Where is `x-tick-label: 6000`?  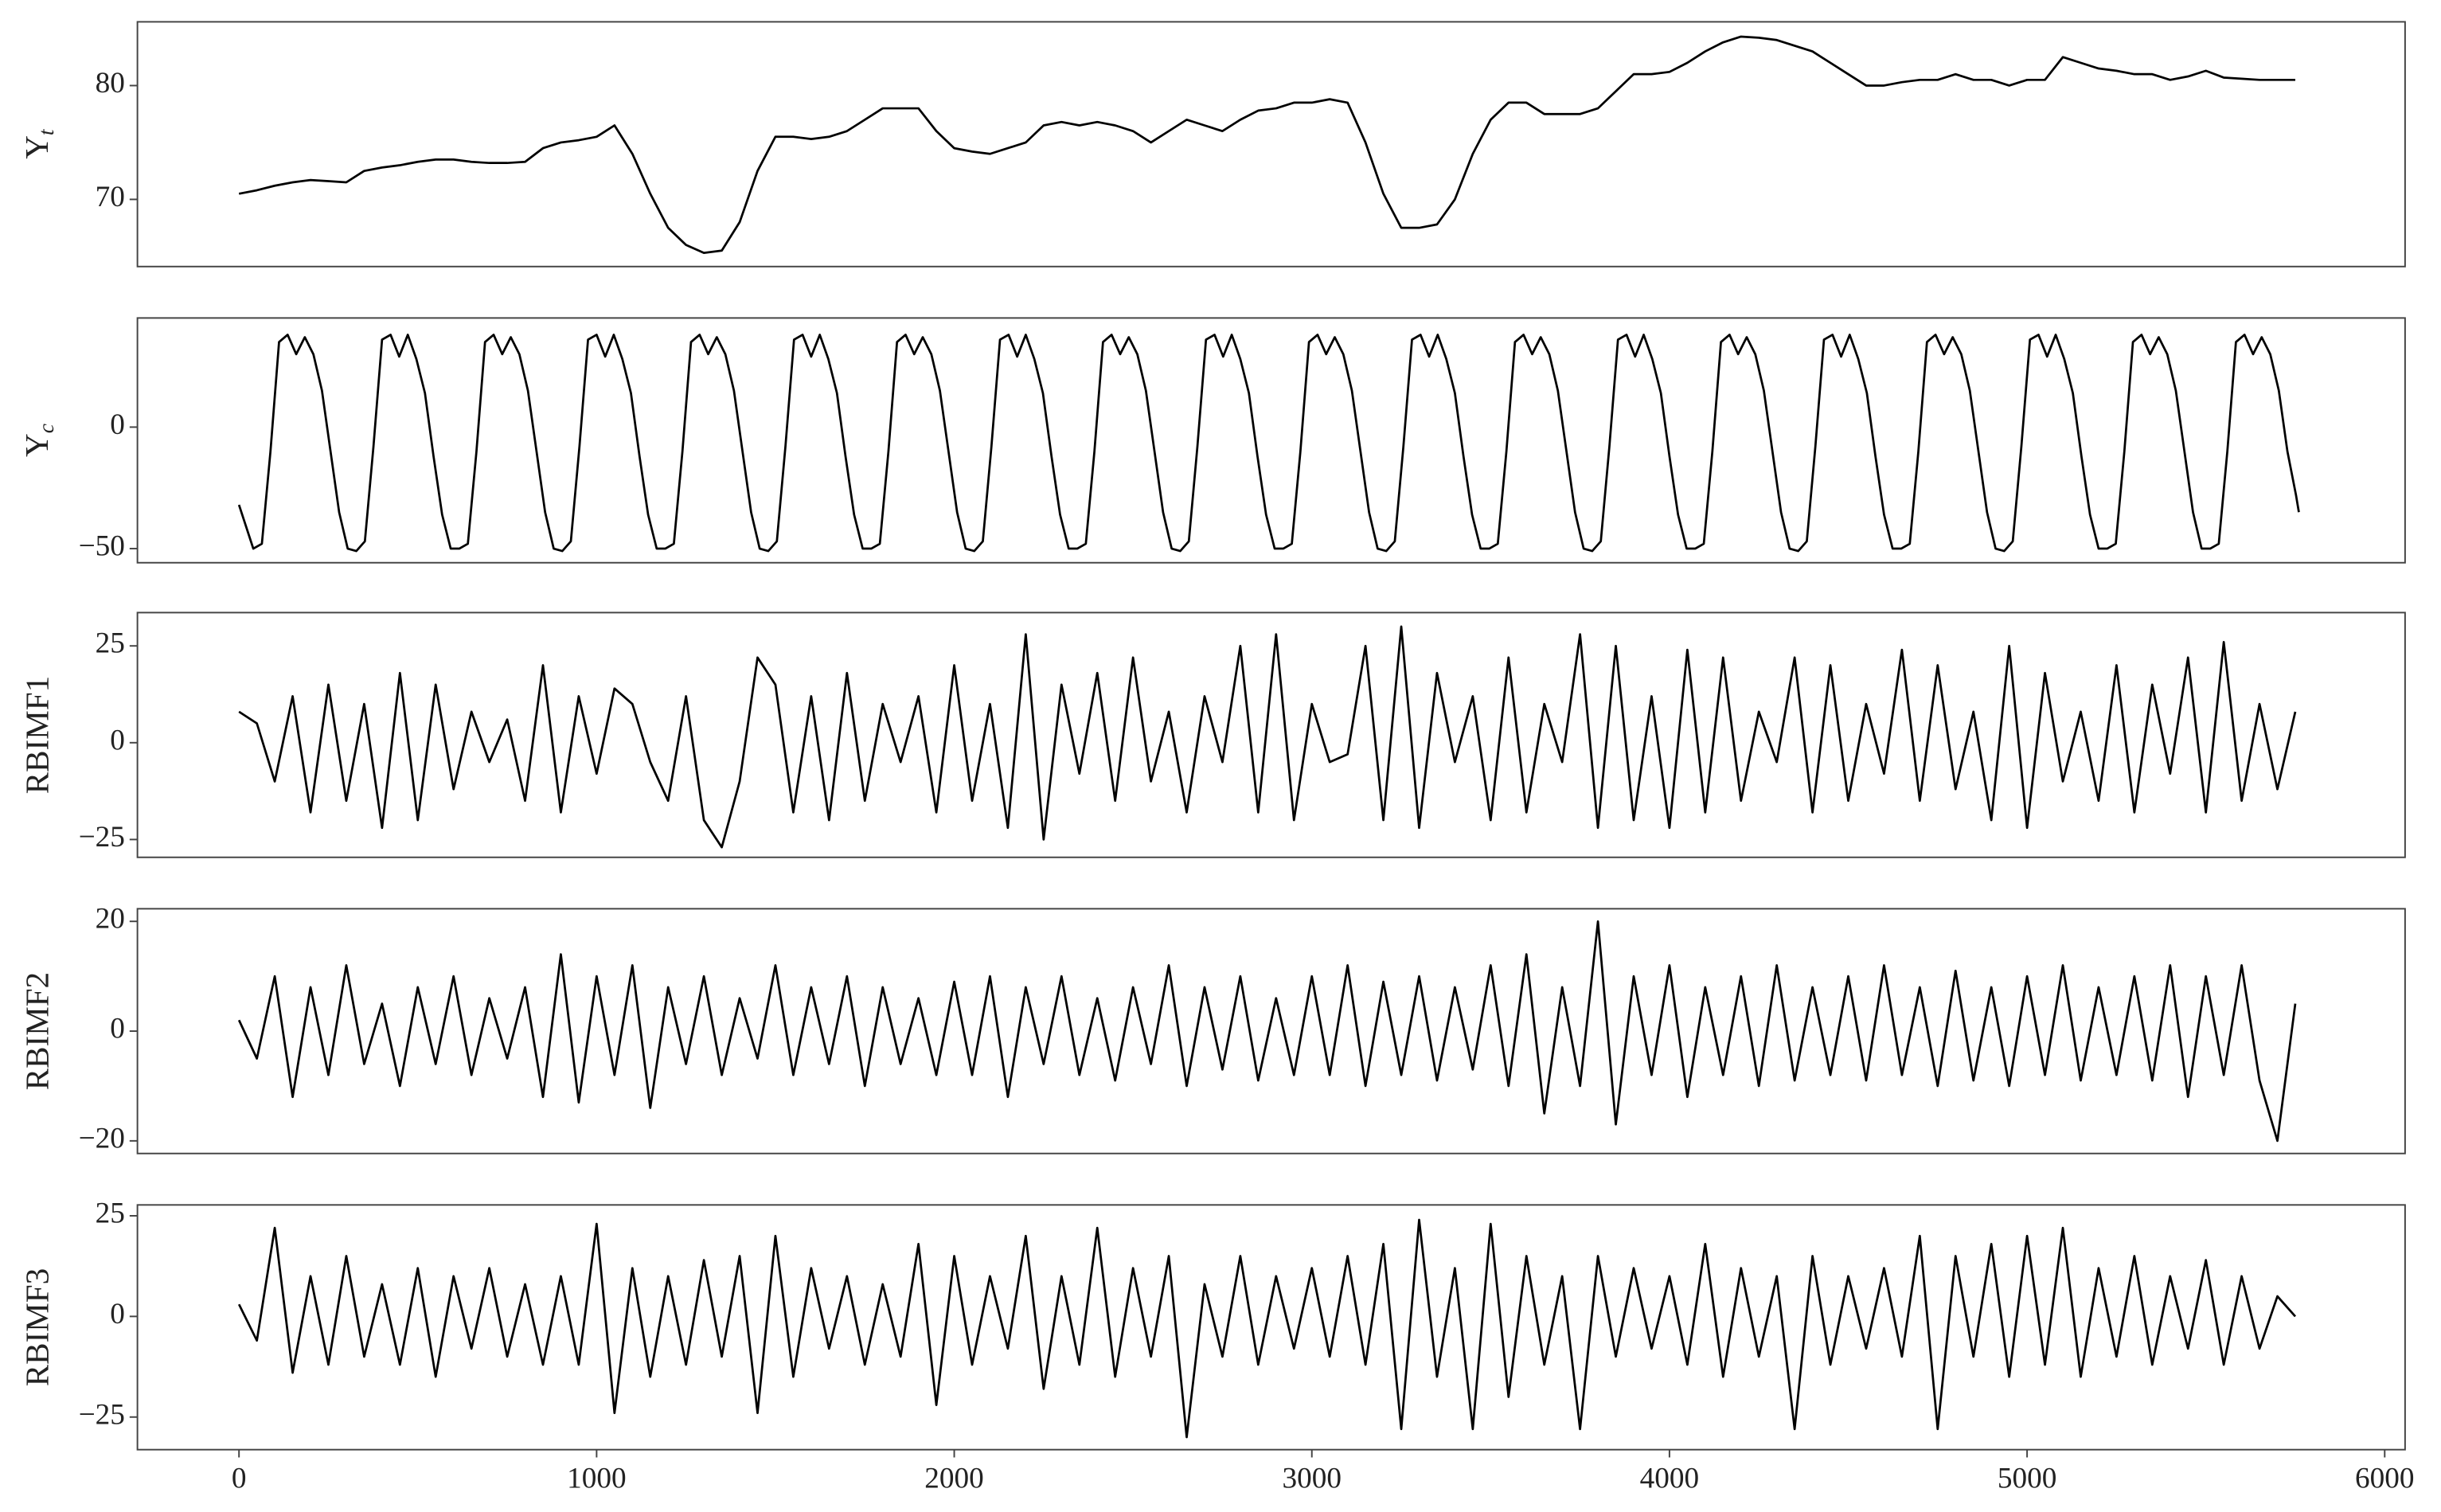
x-tick-label: 6000 is located at coordinates (2385, 1478).